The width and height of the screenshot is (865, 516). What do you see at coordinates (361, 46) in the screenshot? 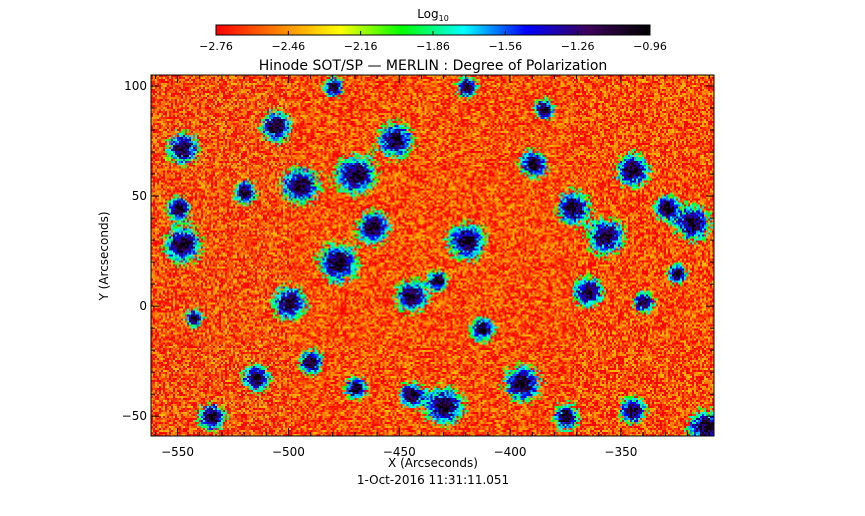
I see `colorbar-tick-label: −2.16` at bounding box center [361, 46].